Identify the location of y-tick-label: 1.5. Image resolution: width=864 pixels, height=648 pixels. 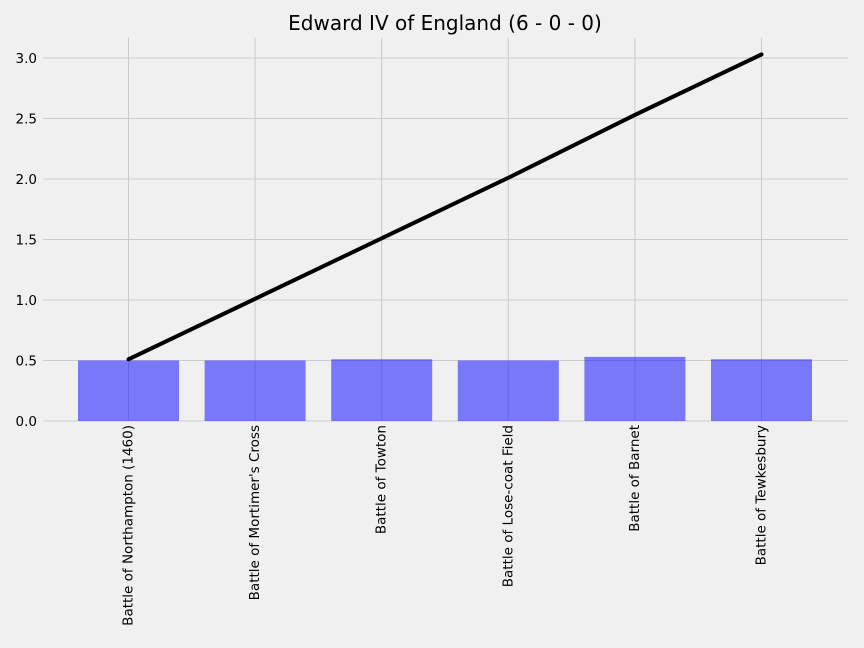
(26, 241).